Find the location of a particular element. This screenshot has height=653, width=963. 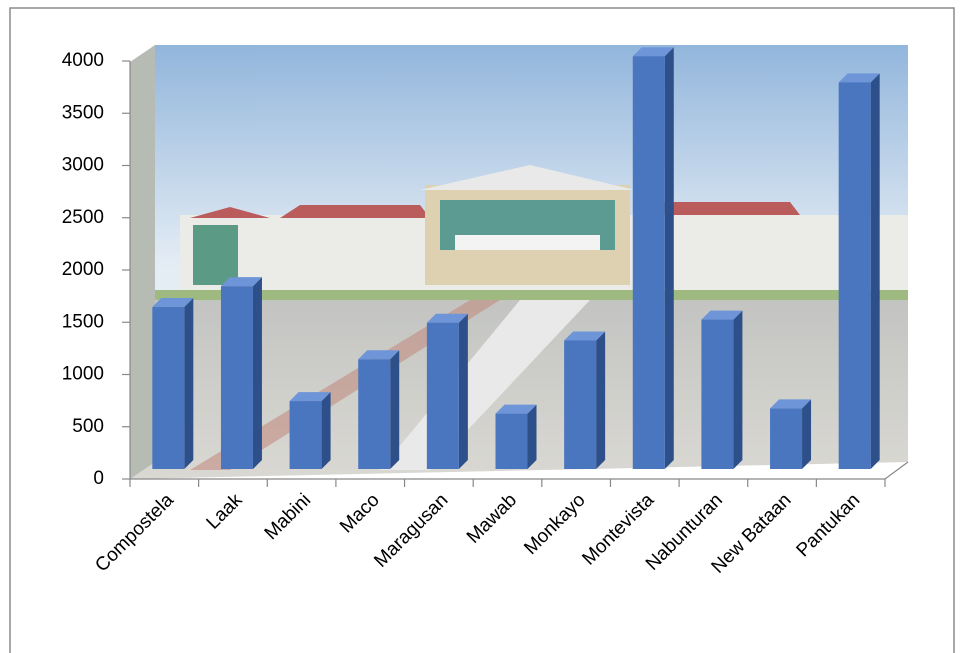

x-axis-depth is located at coordinates (896, 470).